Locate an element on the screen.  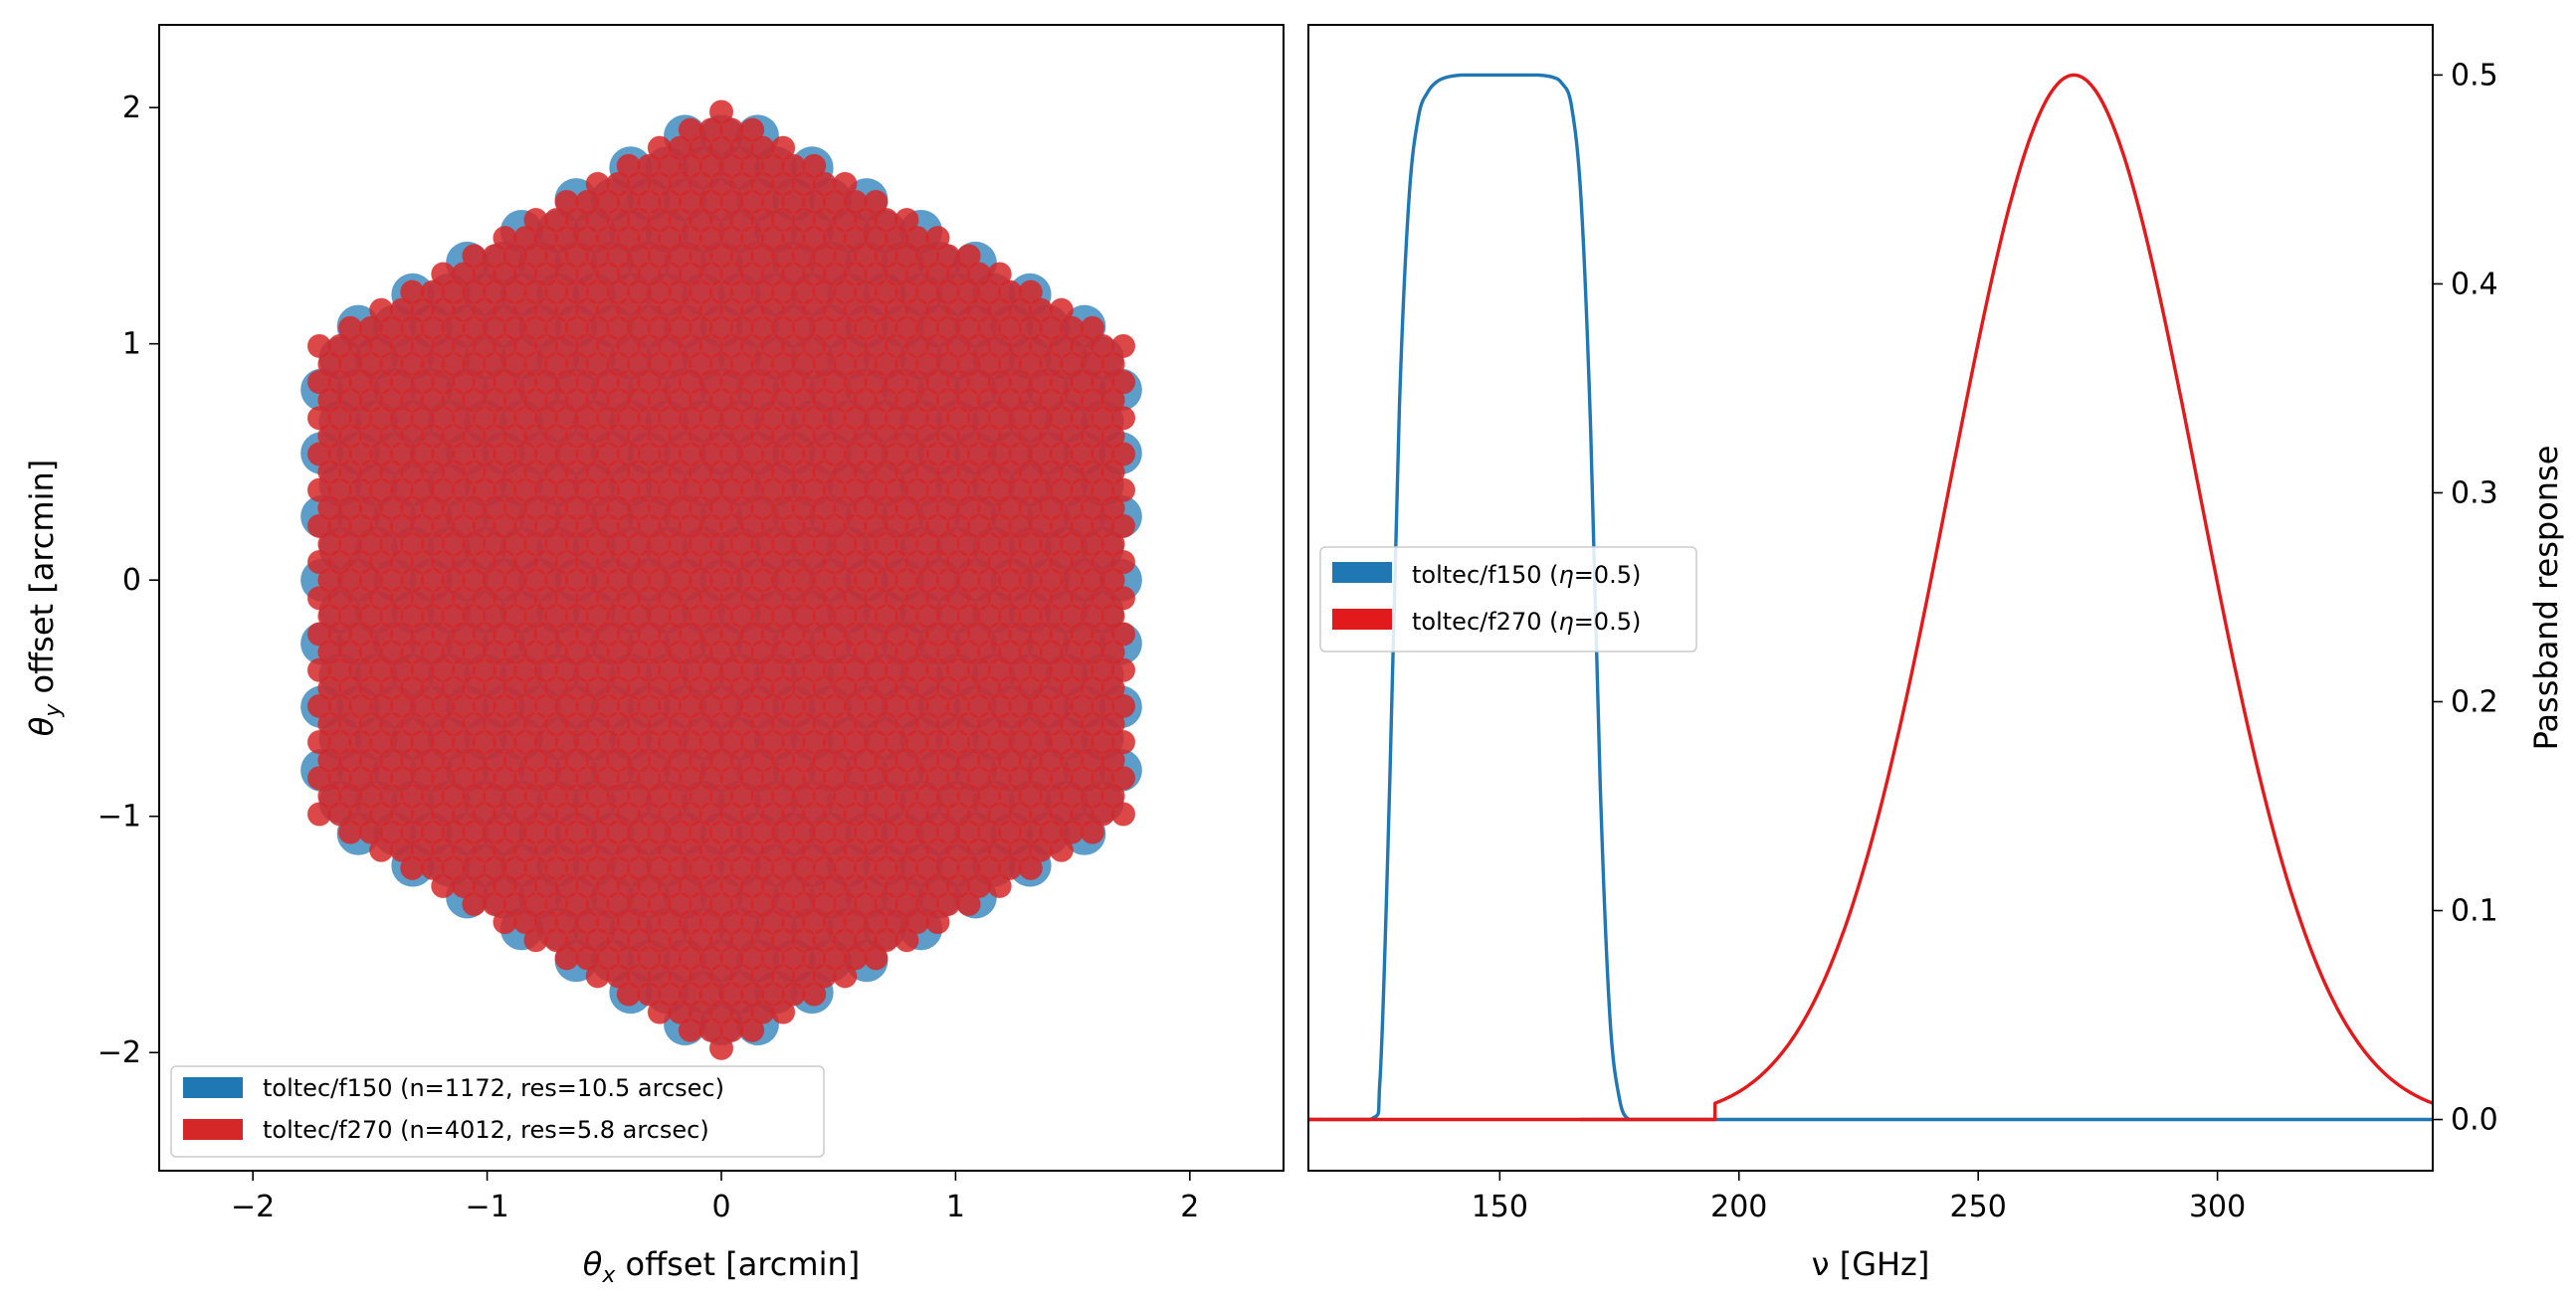
x-axis-ticks-left: −2 −1 0 1 2 is located at coordinates (715, 1197).